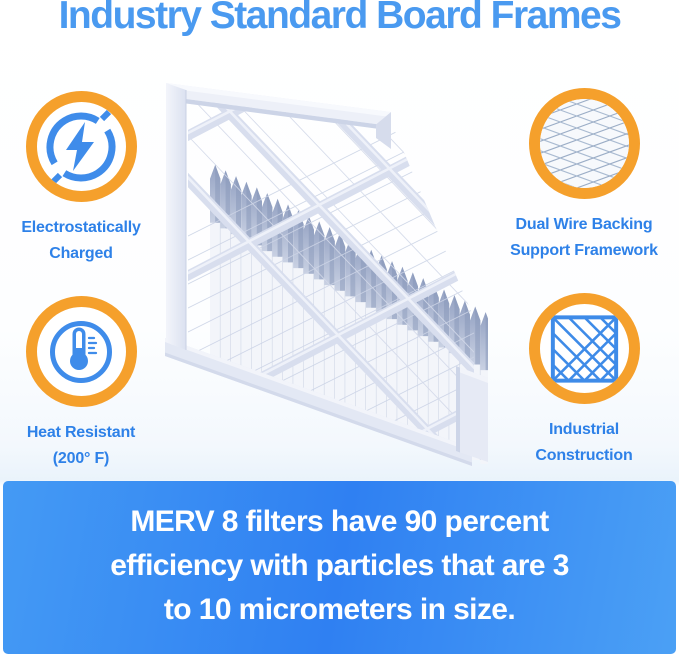 This screenshot has width=679, height=657. I want to click on wire-mesh-icon, so click(584, 143).